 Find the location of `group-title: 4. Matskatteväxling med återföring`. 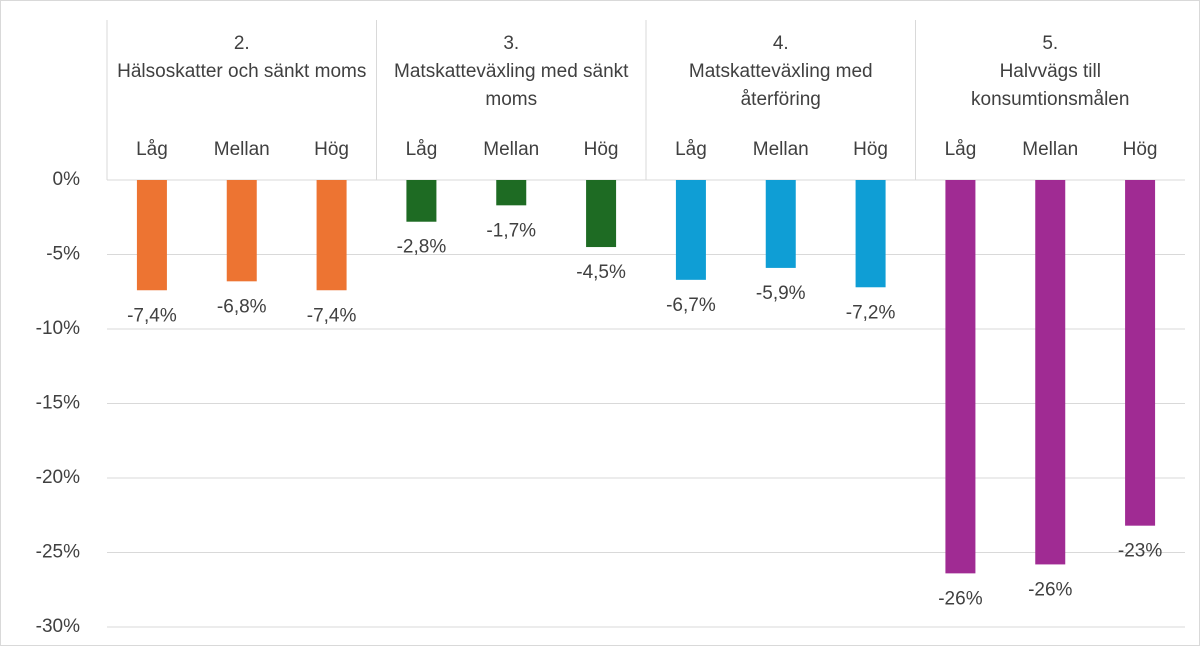

group-title: 4. Matskatteväxling med återföring is located at coordinates (780, 71).